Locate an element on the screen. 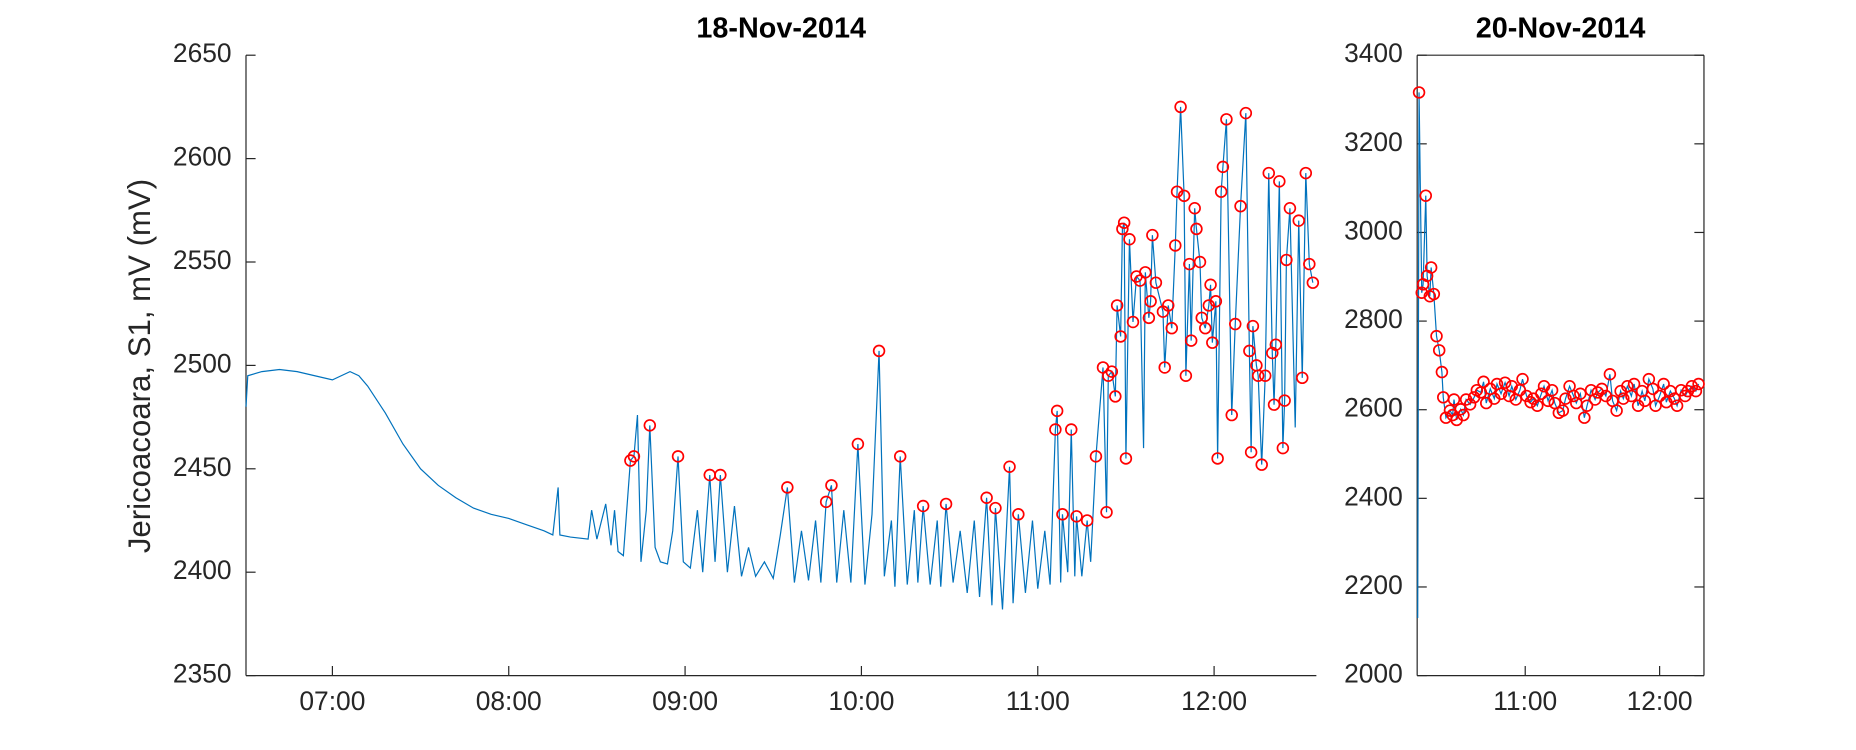  y-tick-label: 2000 is located at coordinates (1373, 674).